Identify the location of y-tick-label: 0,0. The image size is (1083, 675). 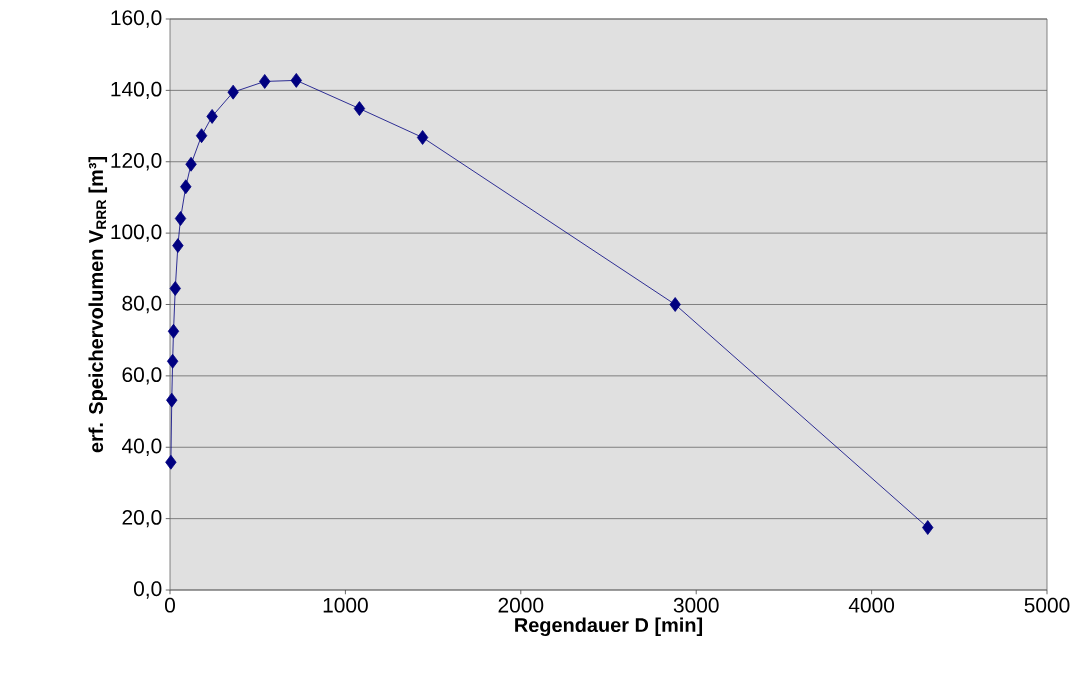
(147, 590).